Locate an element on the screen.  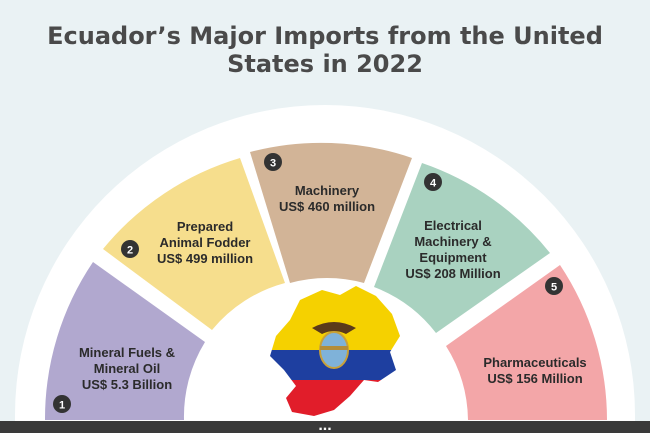
svg-text: 2 is located at coordinates (130, 251).